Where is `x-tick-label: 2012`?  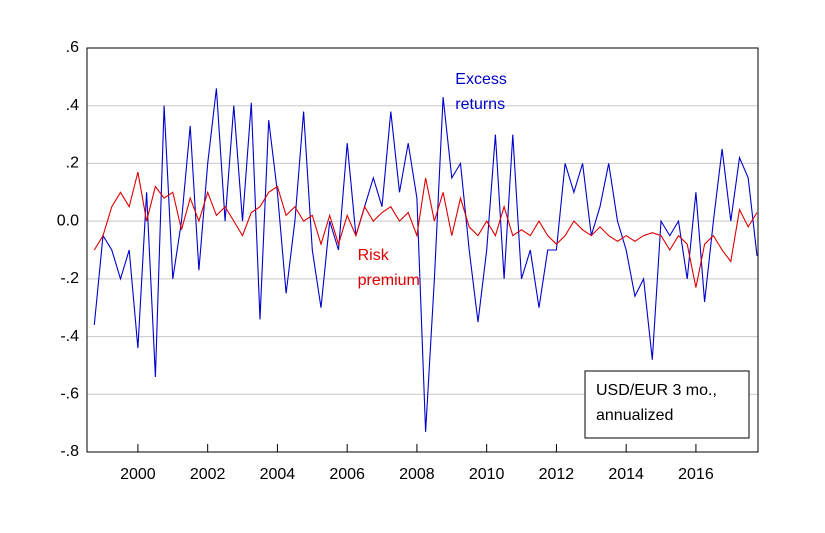
x-tick-label: 2012 is located at coordinates (557, 474).